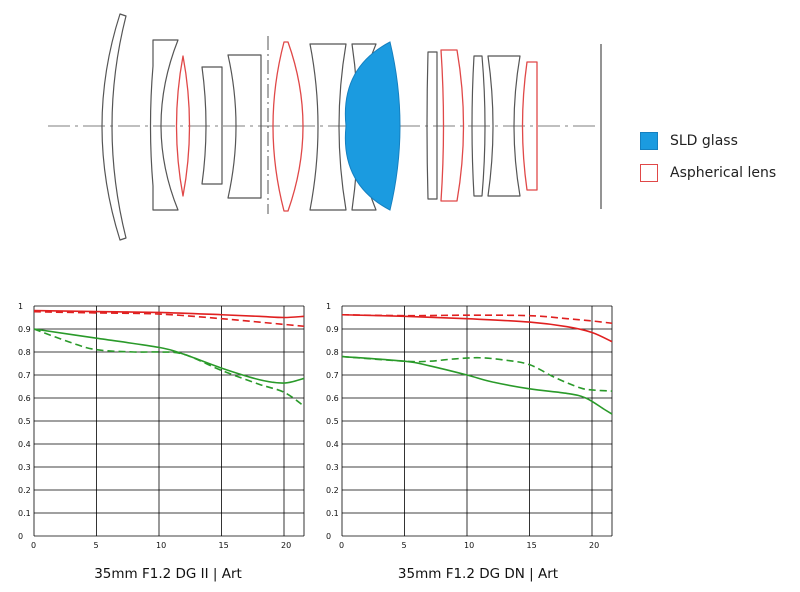 The image size is (800, 592). Describe the element at coordinates (649, 141) in the screenshot. I see `sld-swatch` at that location.